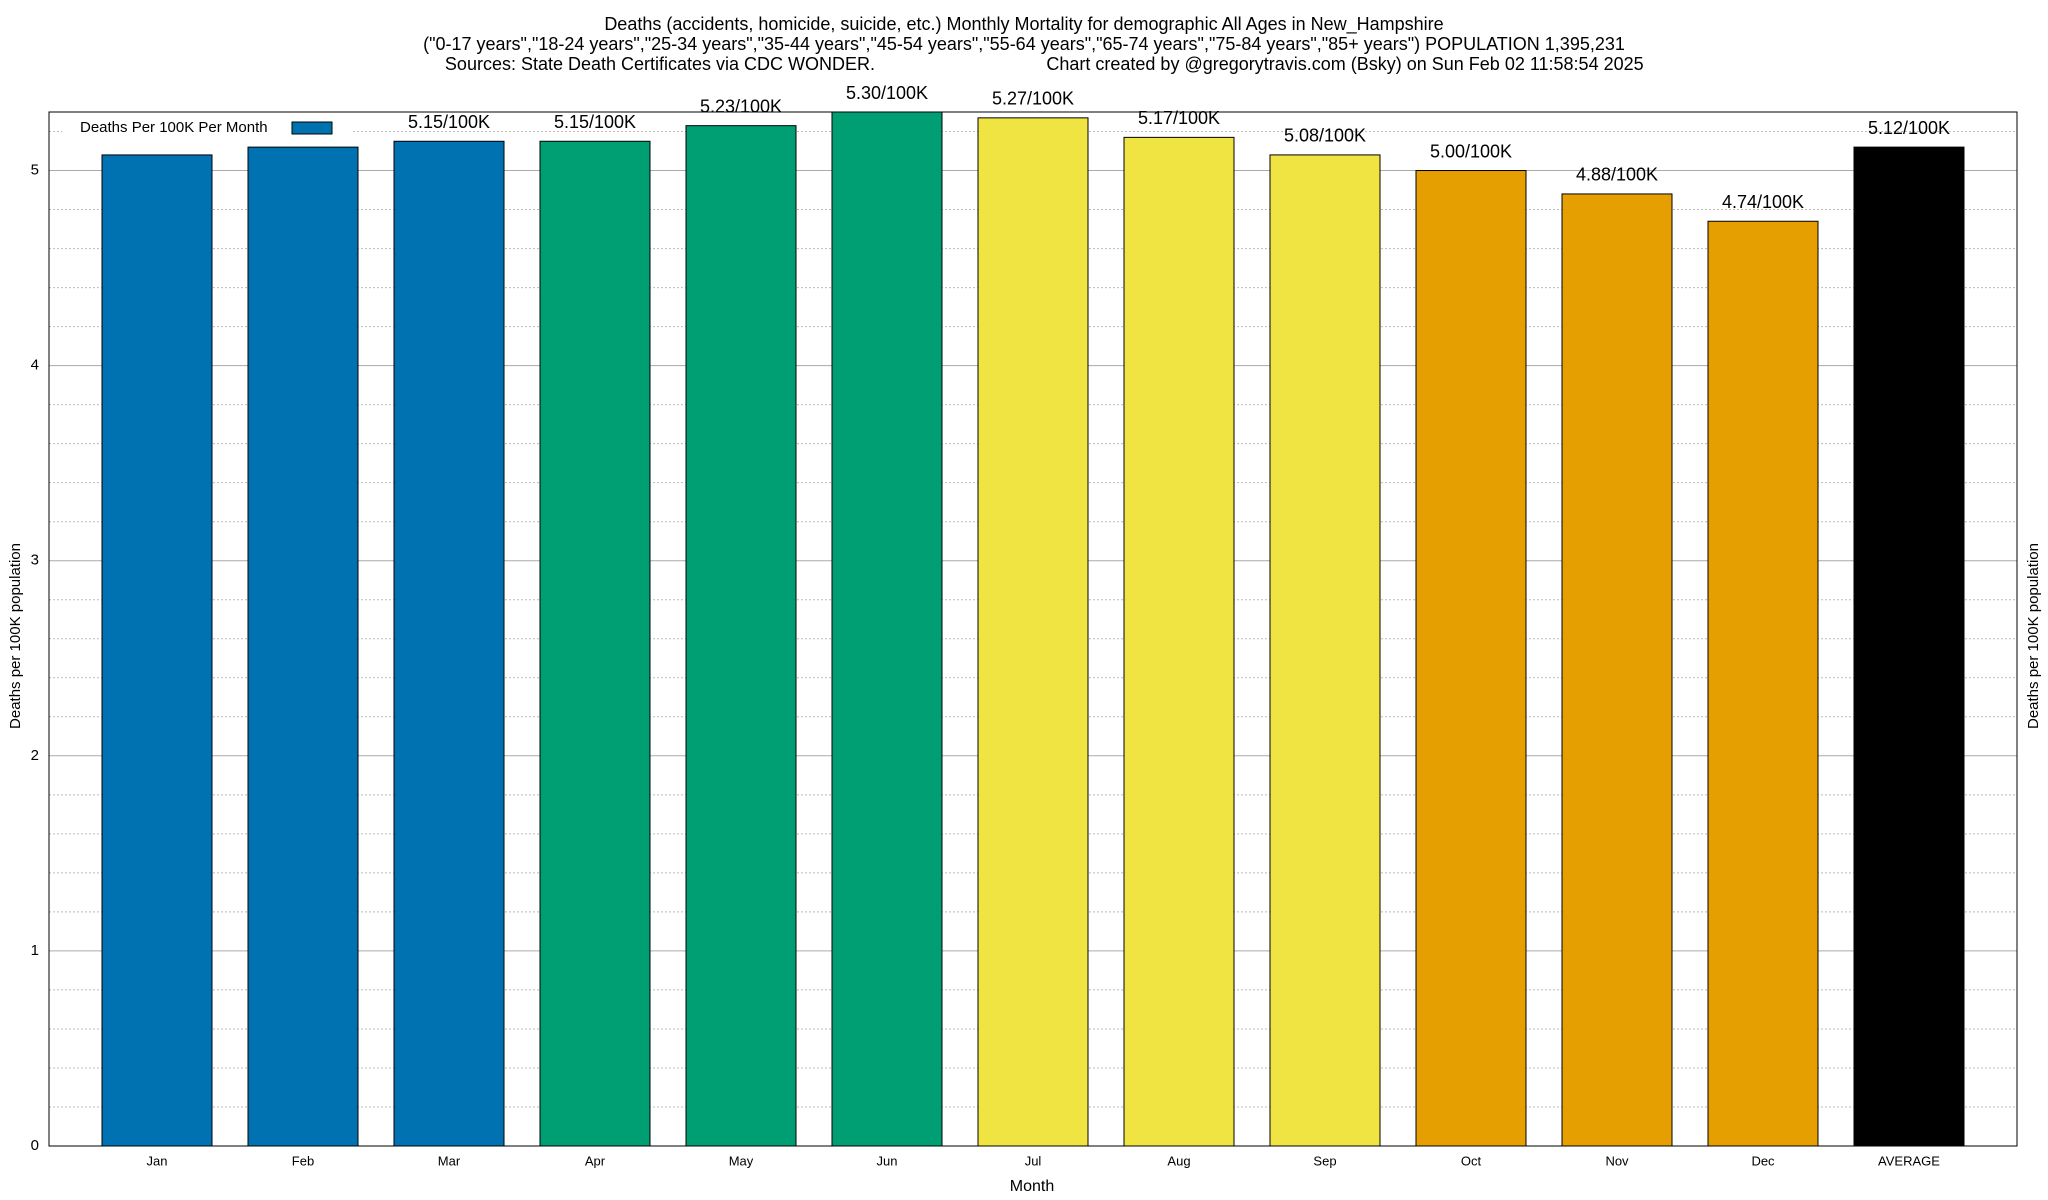  Describe the element at coordinates (35, 169) in the screenshot. I see `y-tick-label: 5` at that location.